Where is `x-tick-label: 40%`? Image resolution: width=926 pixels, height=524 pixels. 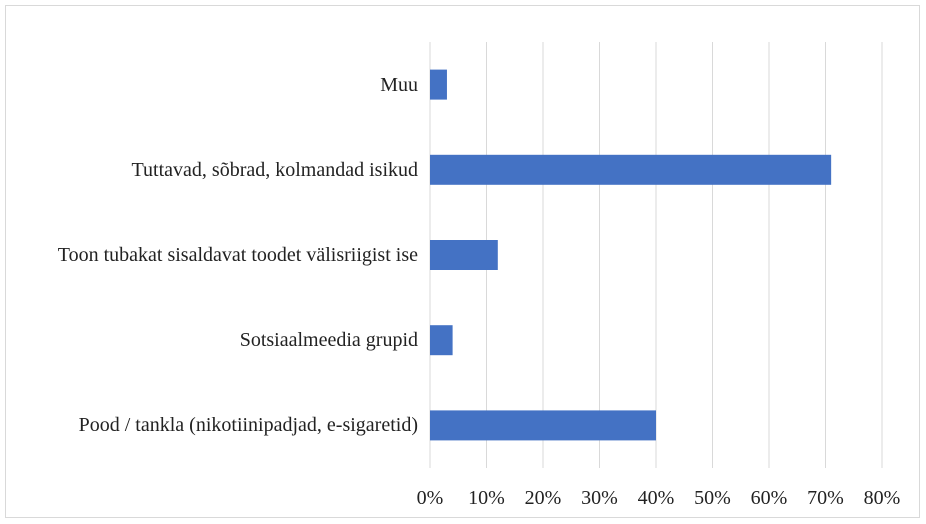
x-tick-label: 40% is located at coordinates (656, 498).